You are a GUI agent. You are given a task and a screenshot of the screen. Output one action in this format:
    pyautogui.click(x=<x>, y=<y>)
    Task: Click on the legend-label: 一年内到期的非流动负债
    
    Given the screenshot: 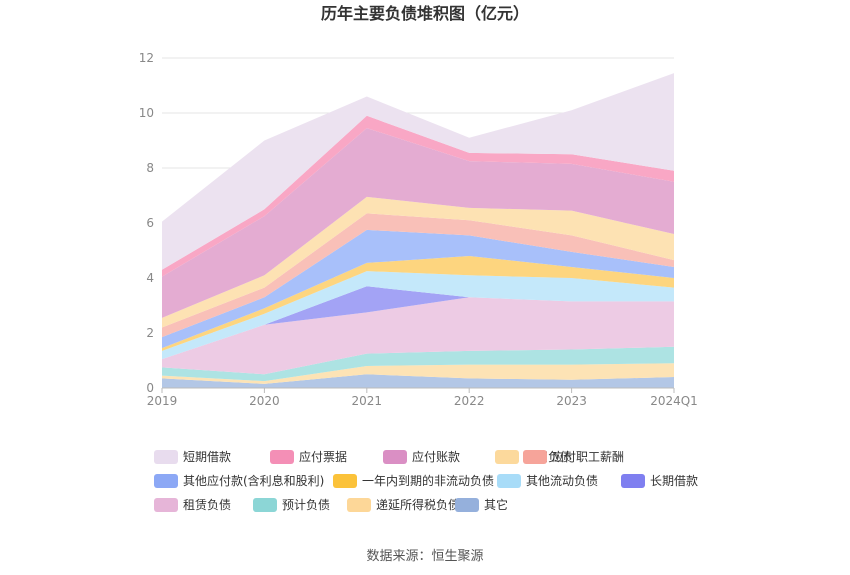 What is the action you would take?
    pyautogui.click(x=428, y=480)
    